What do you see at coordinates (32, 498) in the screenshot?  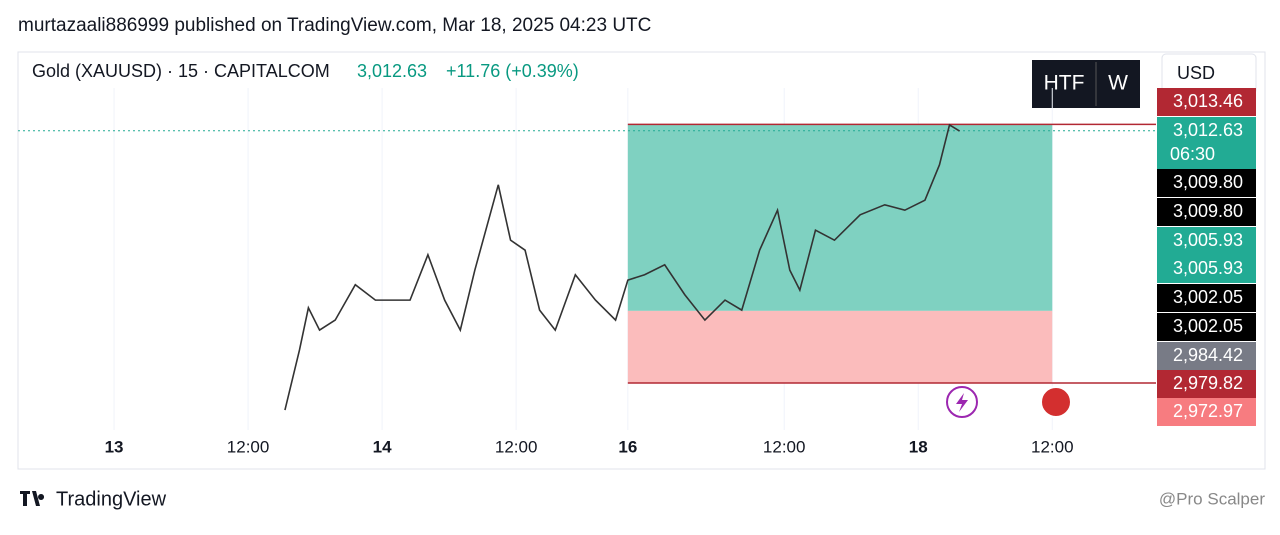 I see `tv-logo` at bounding box center [32, 498].